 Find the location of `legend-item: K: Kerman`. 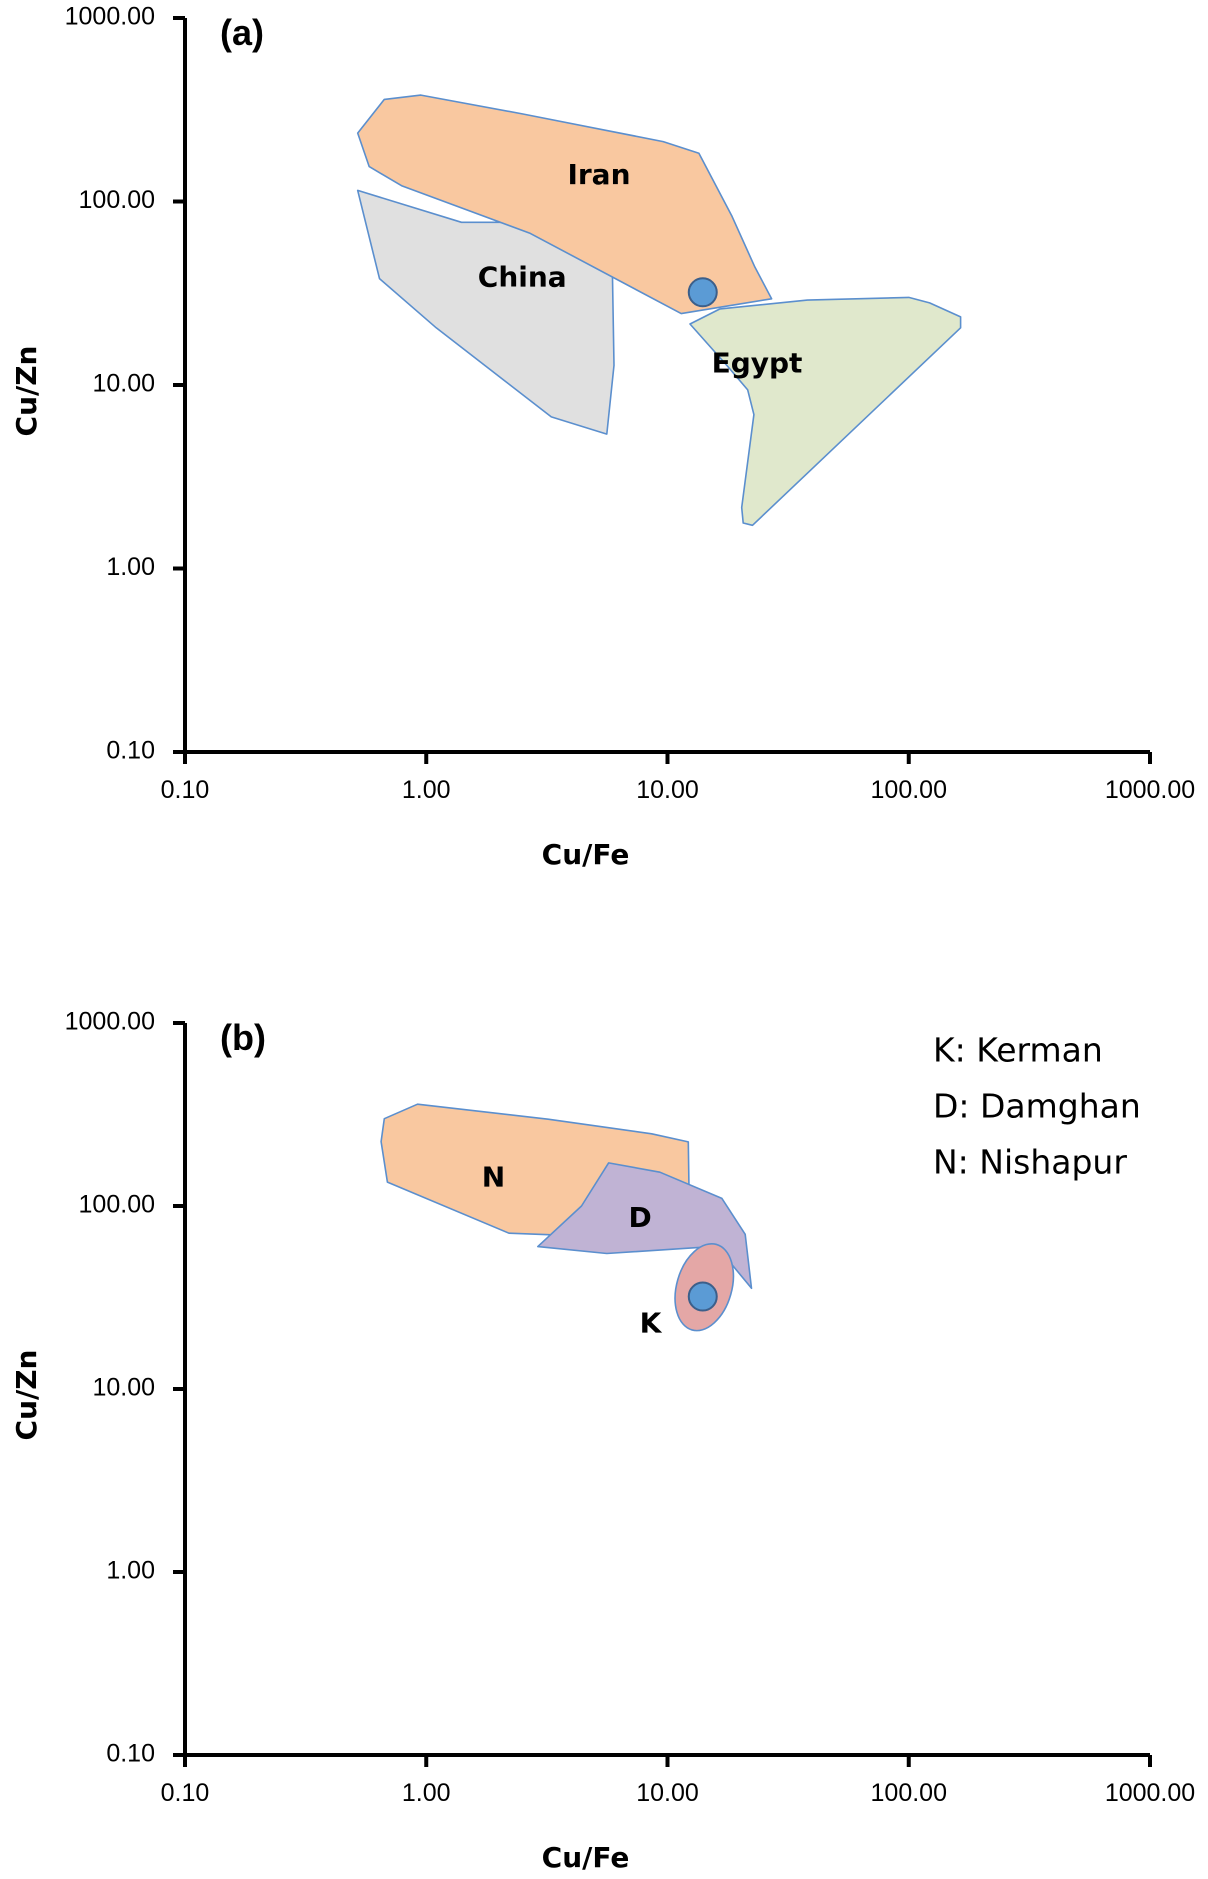

legend-item: K: Kerman is located at coordinates (1018, 1050).